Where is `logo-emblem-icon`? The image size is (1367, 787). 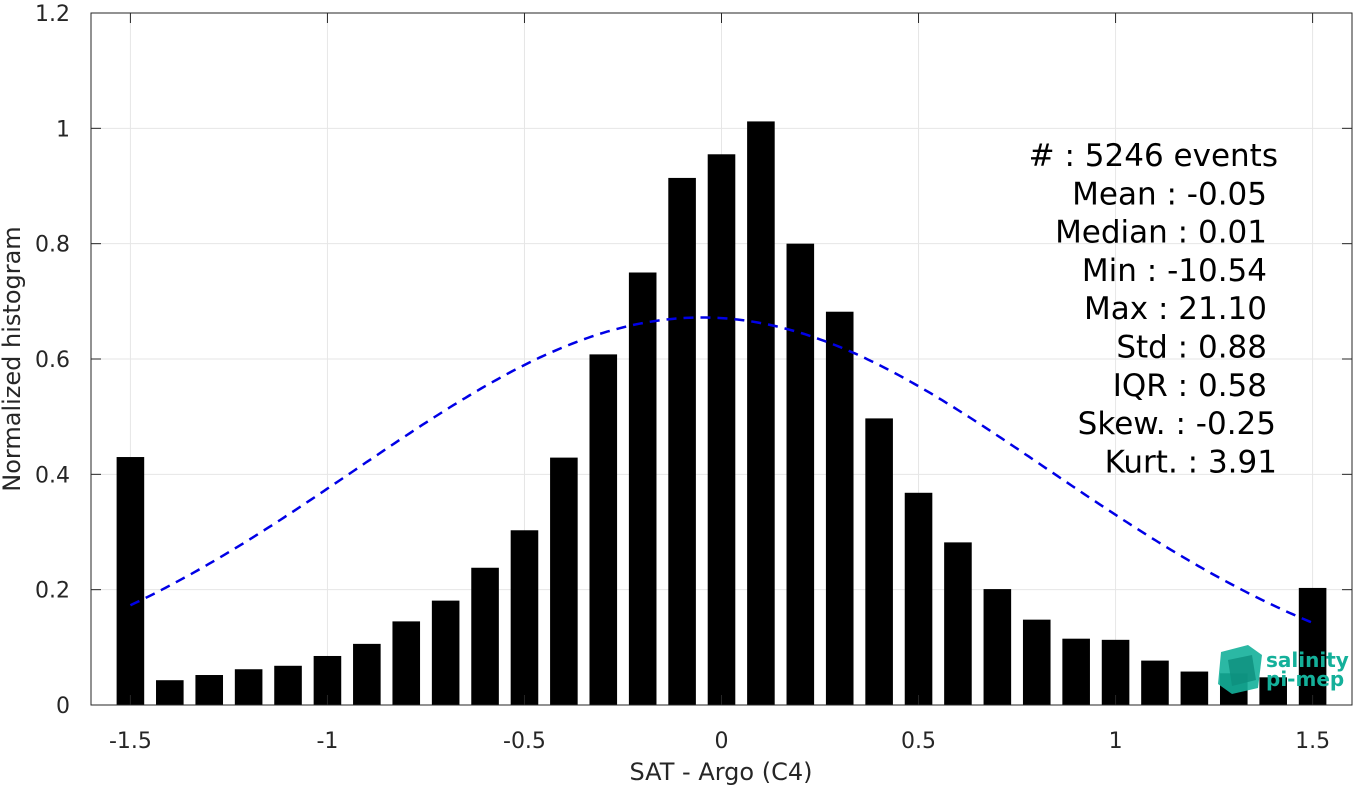
logo-emblem-icon is located at coordinates (1240, 669).